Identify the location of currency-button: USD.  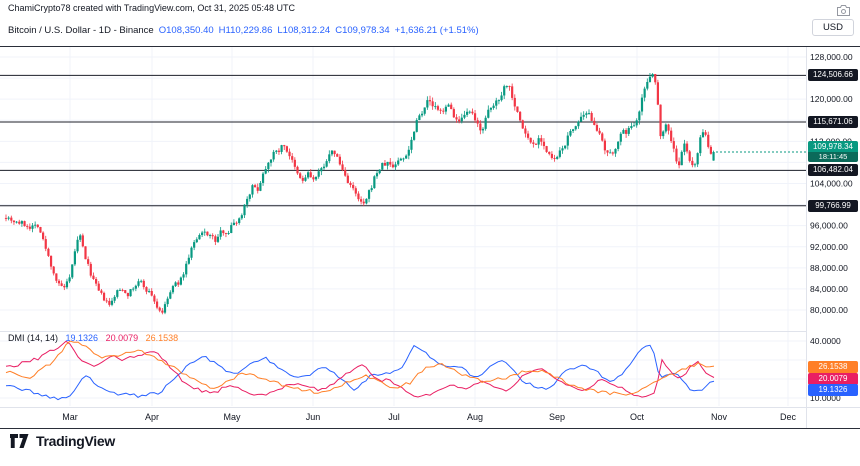
(832, 27).